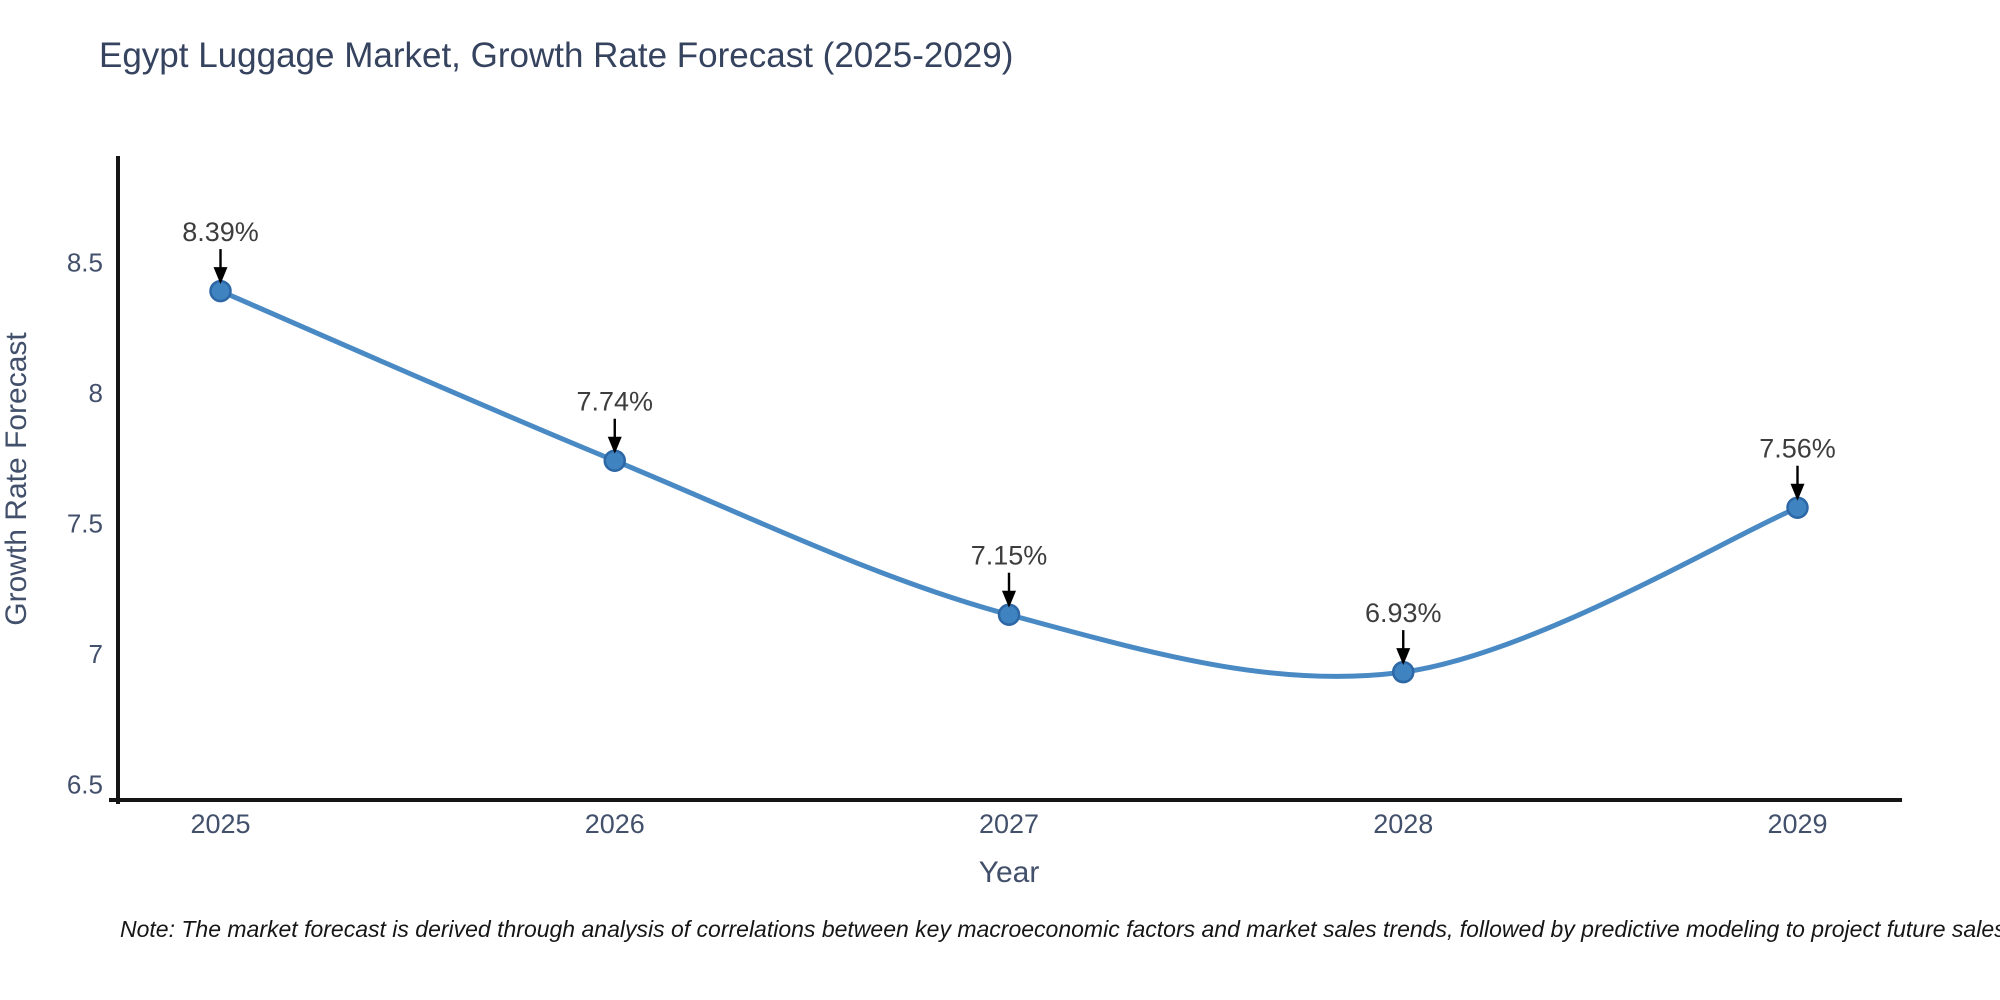  I want to click on point-value-label: 7.56%, so click(1797, 449).